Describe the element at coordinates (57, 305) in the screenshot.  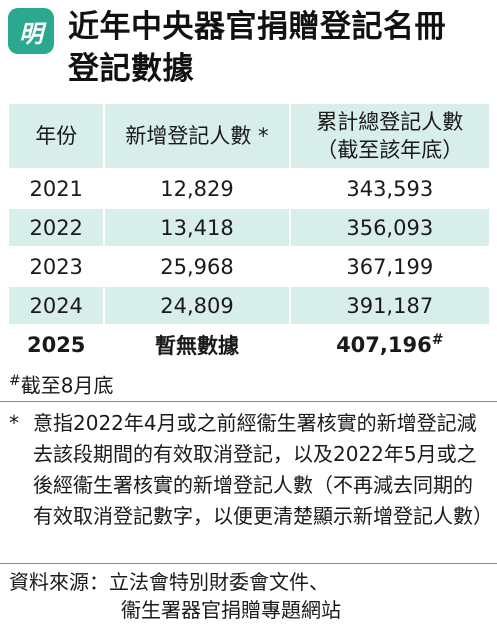
I see `cell-year: 2024` at that location.